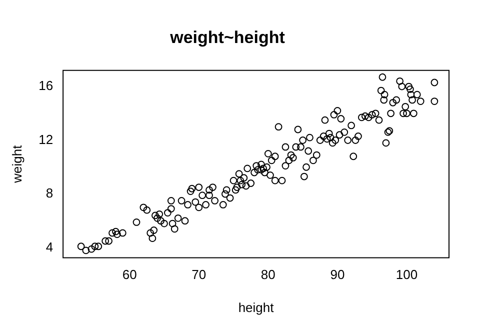 The height and width of the screenshot is (324, 489). I want to click on x-tick-label: 70, so click(199, 274).